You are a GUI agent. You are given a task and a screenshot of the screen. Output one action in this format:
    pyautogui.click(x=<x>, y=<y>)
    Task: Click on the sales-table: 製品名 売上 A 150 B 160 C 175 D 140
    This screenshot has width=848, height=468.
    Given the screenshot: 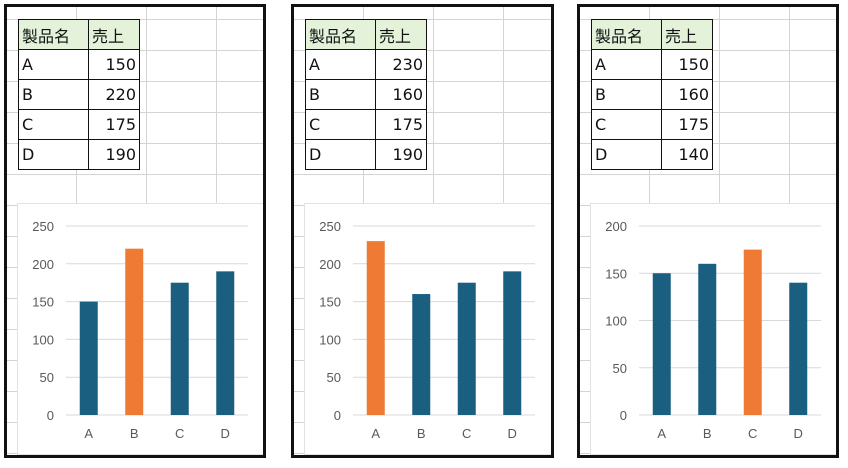 What is the action you would take?
    pyautogui.click(x=652, y=94)
    